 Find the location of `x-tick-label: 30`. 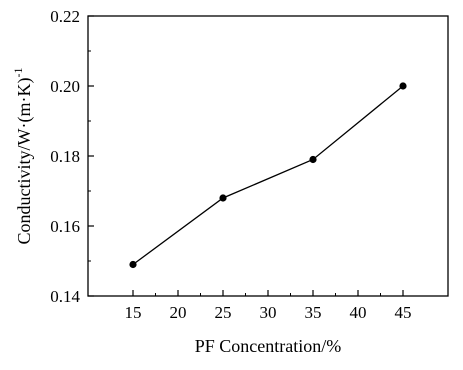

x-tick-label: 30 is located at coordinates (268, 312).